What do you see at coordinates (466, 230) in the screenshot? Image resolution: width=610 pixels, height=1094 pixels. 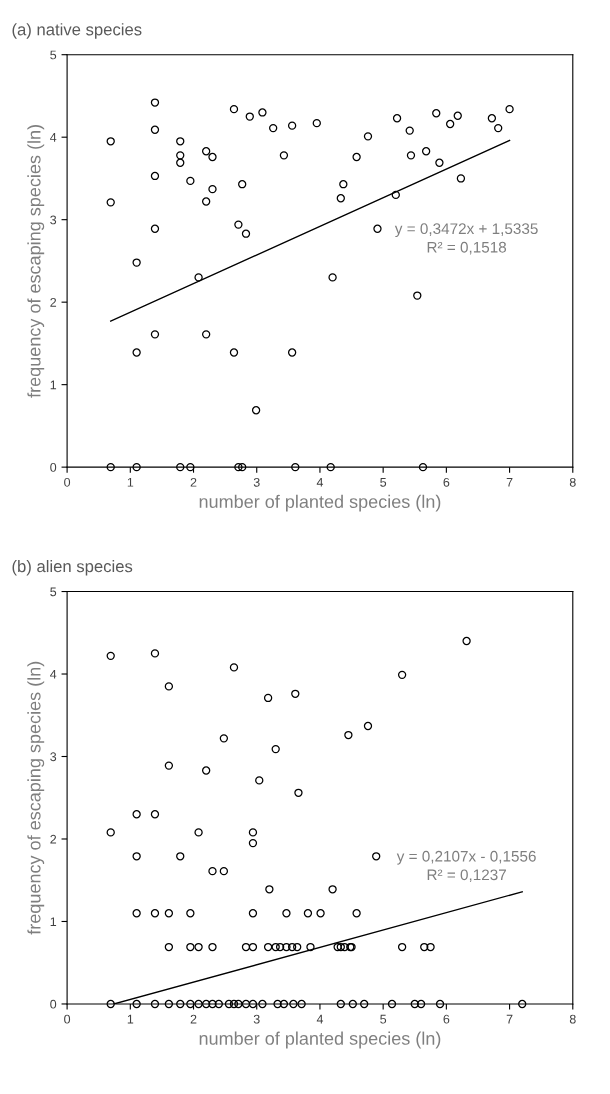 I see `annotation: y = 0,3472x + 1,5335` at bounding box center [466, 230].